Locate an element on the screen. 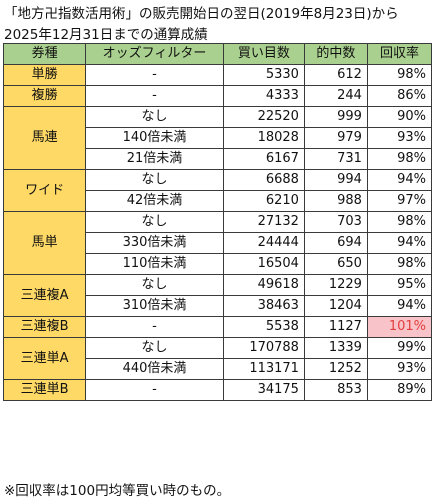 Image resolution: width=436 pixels, height=504 pixels. filter-cell: 42倍未満 is located at coordinates (154, 201).